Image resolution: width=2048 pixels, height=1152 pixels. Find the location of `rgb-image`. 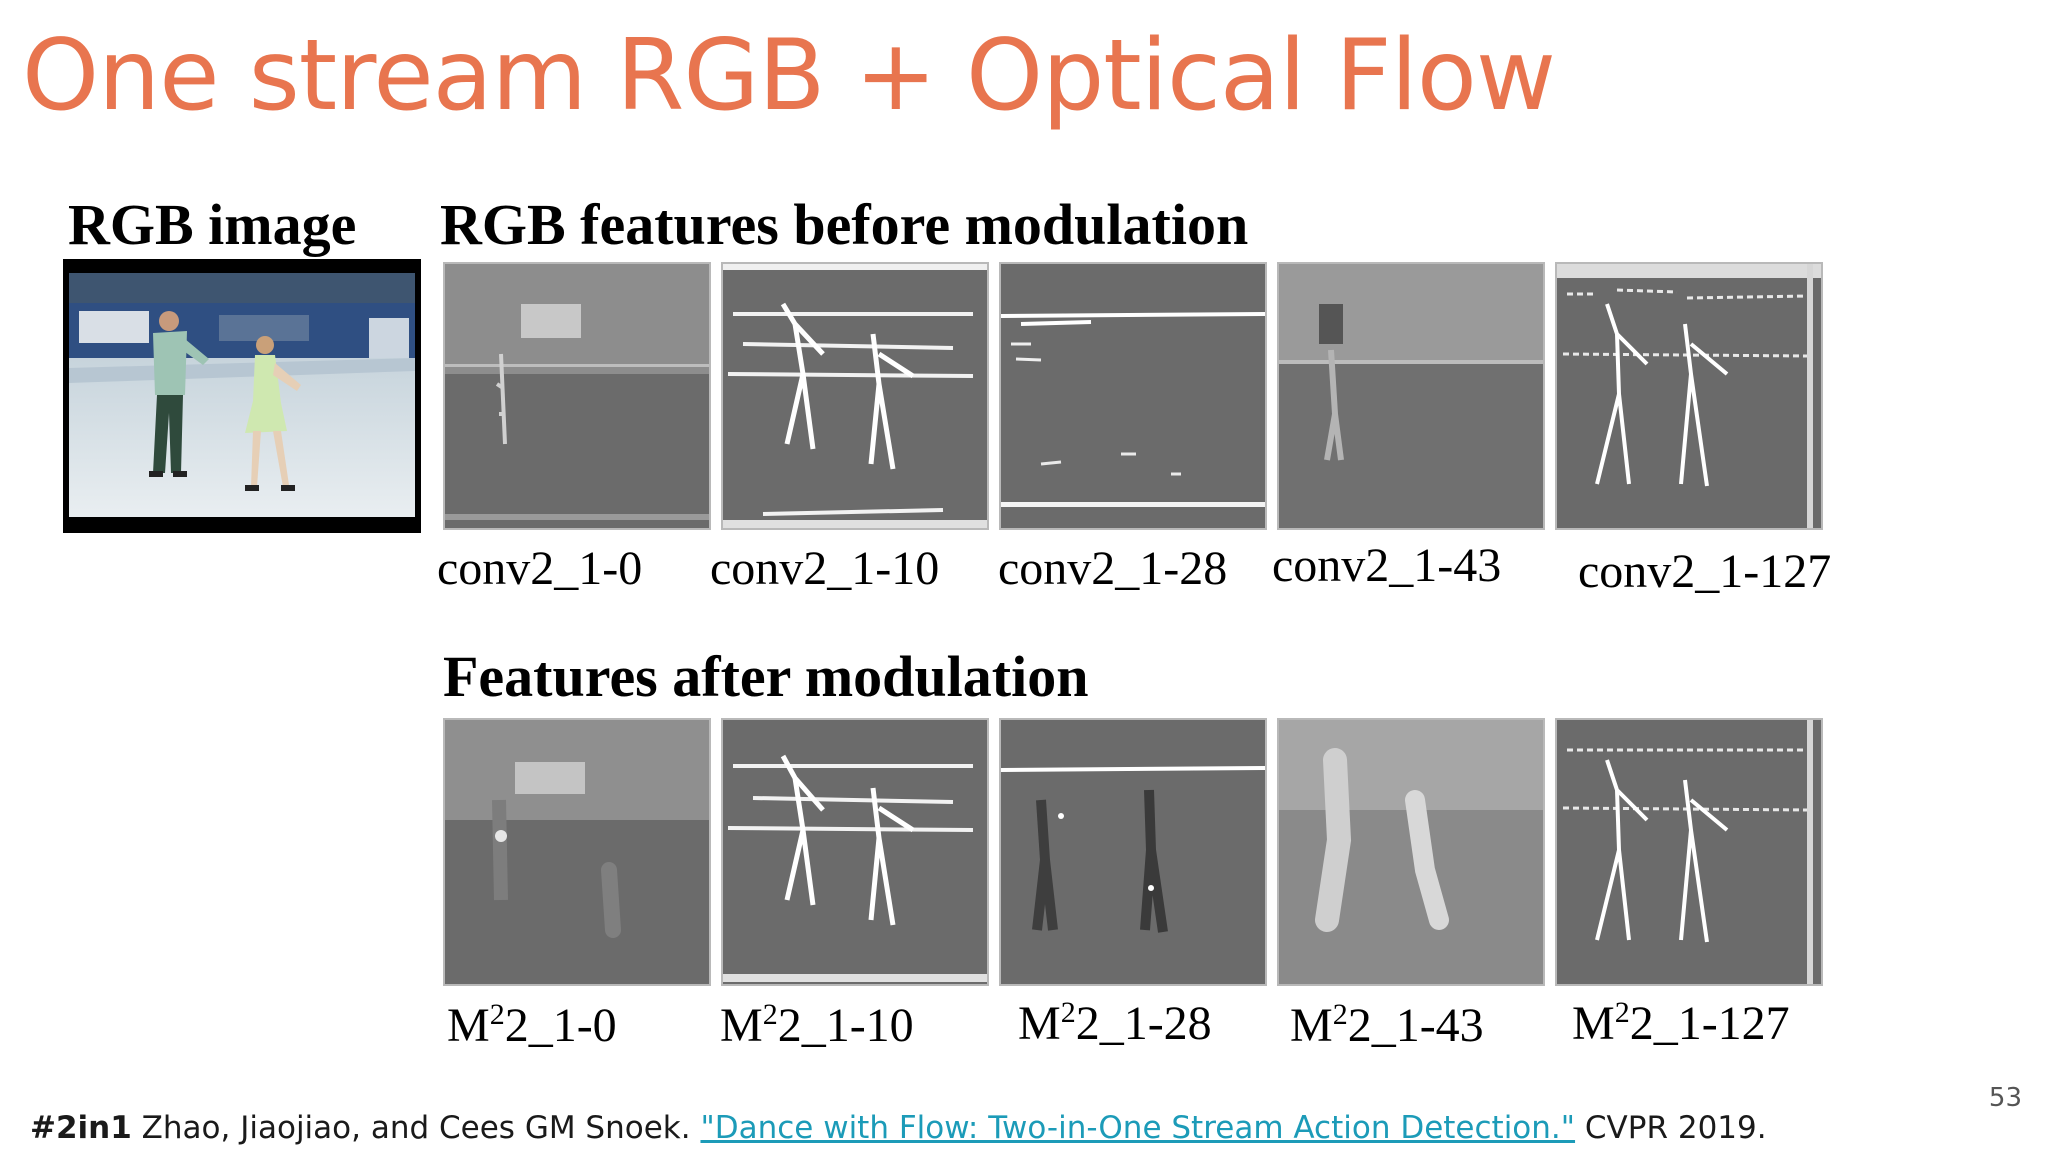

rgb-image is located at coordinates (242, 396).